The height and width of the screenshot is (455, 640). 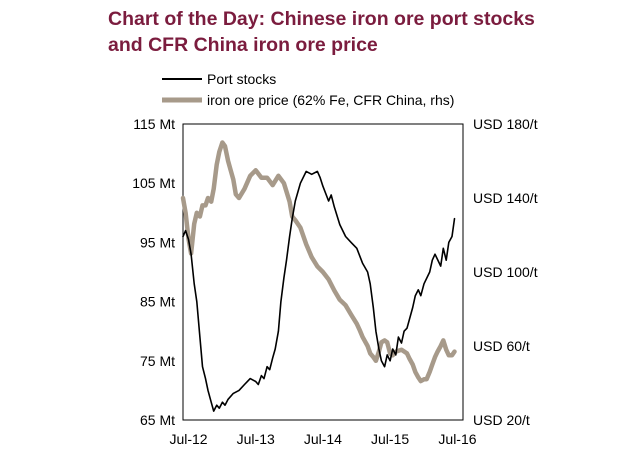 What do you see at coordinates (256, 439) in the screenshot?
I see `x-tick-label: Jul-13` at bounding box center [256, 439].